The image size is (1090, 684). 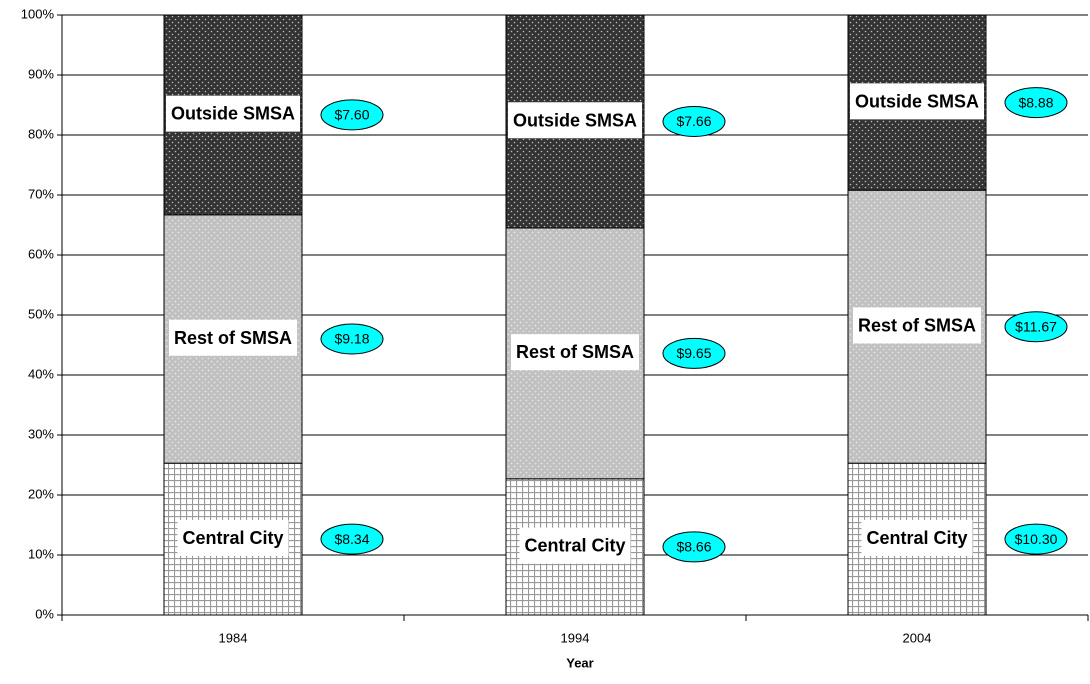 I want to click on wage-label: $7.60, so click(x=351, y=115).